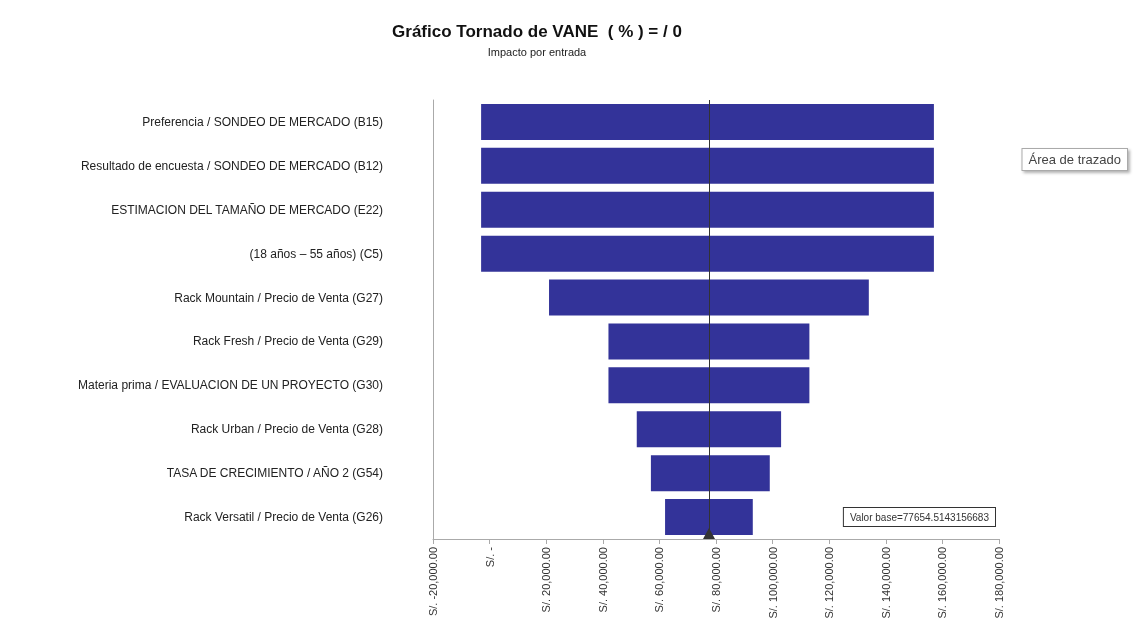  I want to click on y-tick-label: Materia prima / EVALUACION DE UN PROYECTO (G30), so click(230, 385).